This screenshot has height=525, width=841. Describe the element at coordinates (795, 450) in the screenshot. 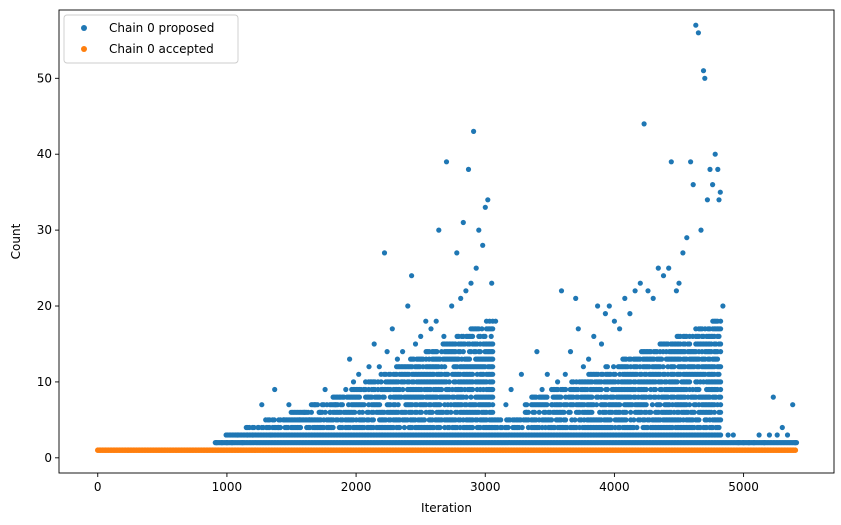

I see `accepted-point` at that location.